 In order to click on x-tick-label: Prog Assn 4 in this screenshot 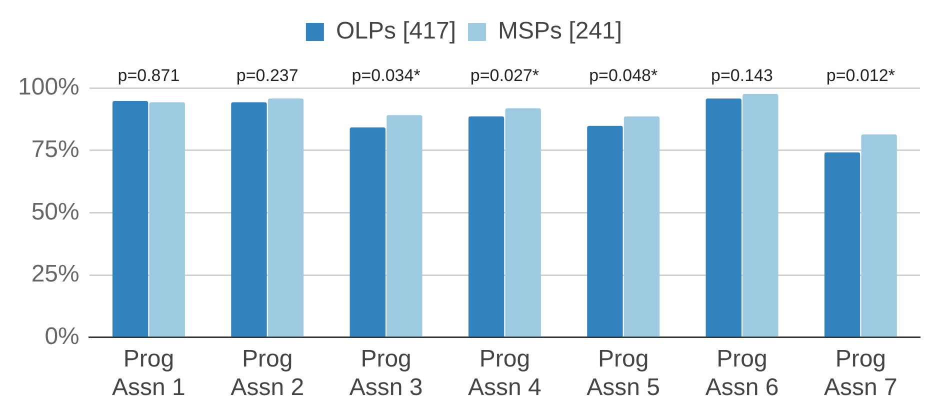, I will do `click(505, 373)`.